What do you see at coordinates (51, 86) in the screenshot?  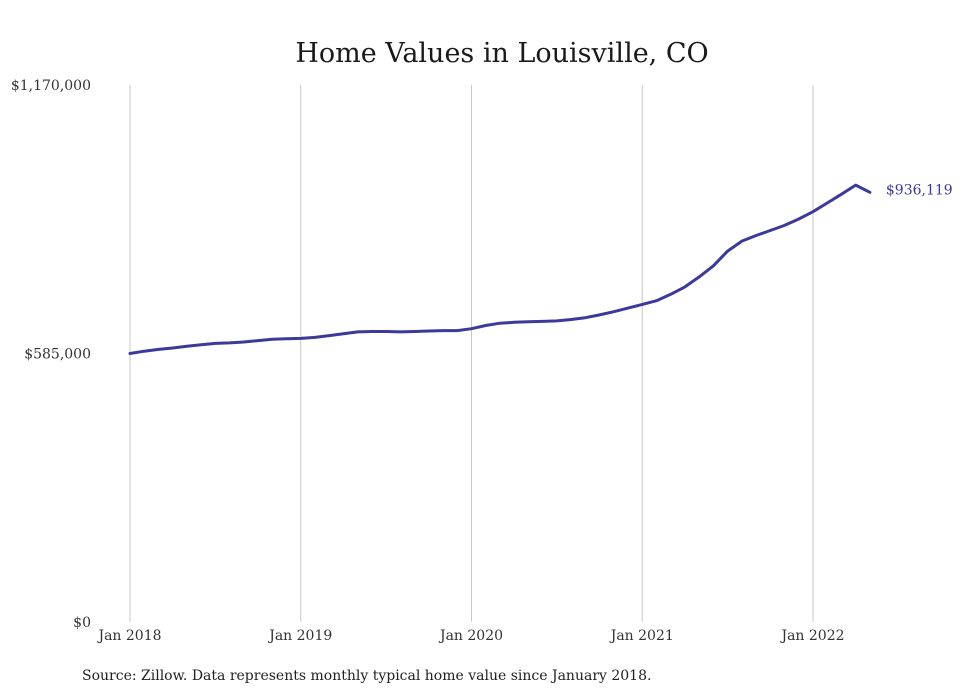 I see `y-tick-label-2: $1,170,000` at bounding box center [51, 86].